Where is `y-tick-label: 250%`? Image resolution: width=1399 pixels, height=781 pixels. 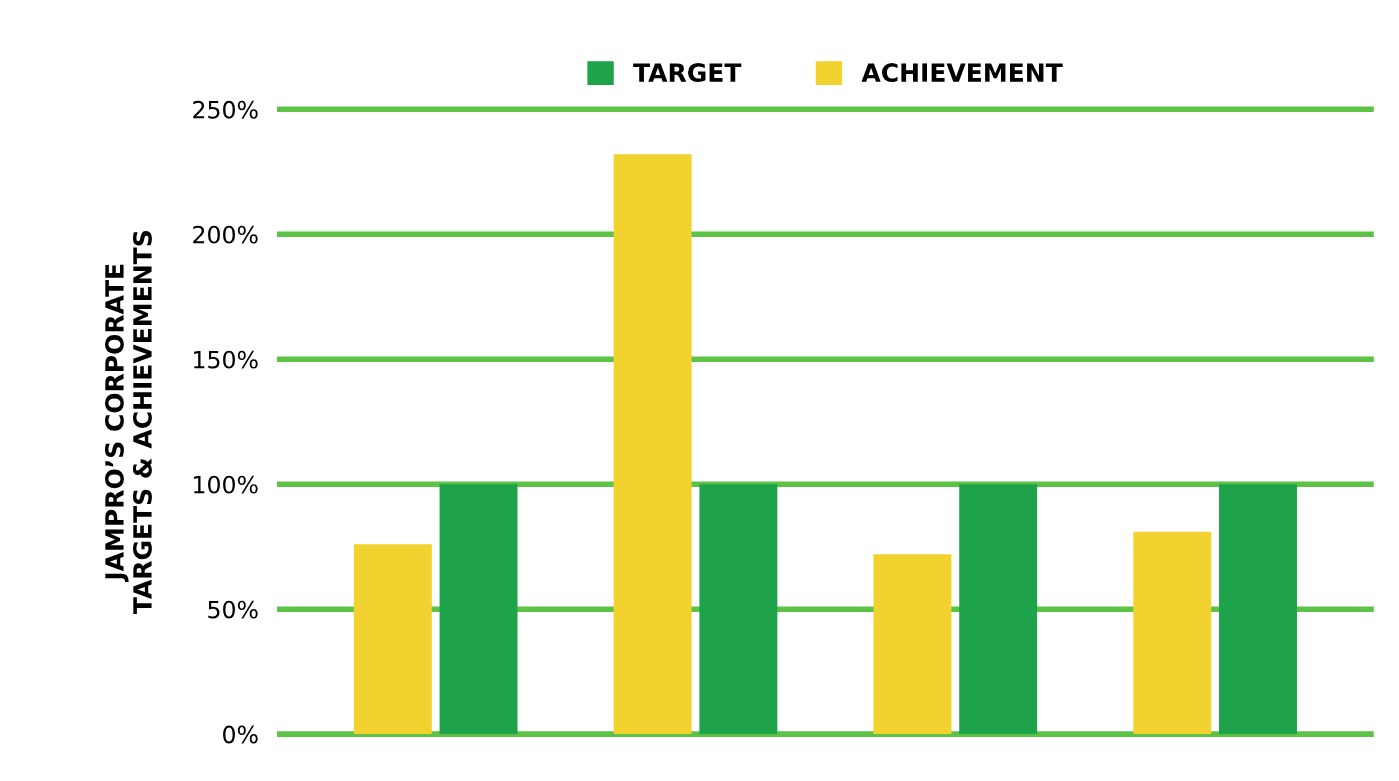 y-tick-label: 250% is located at coordinates (225, 109).